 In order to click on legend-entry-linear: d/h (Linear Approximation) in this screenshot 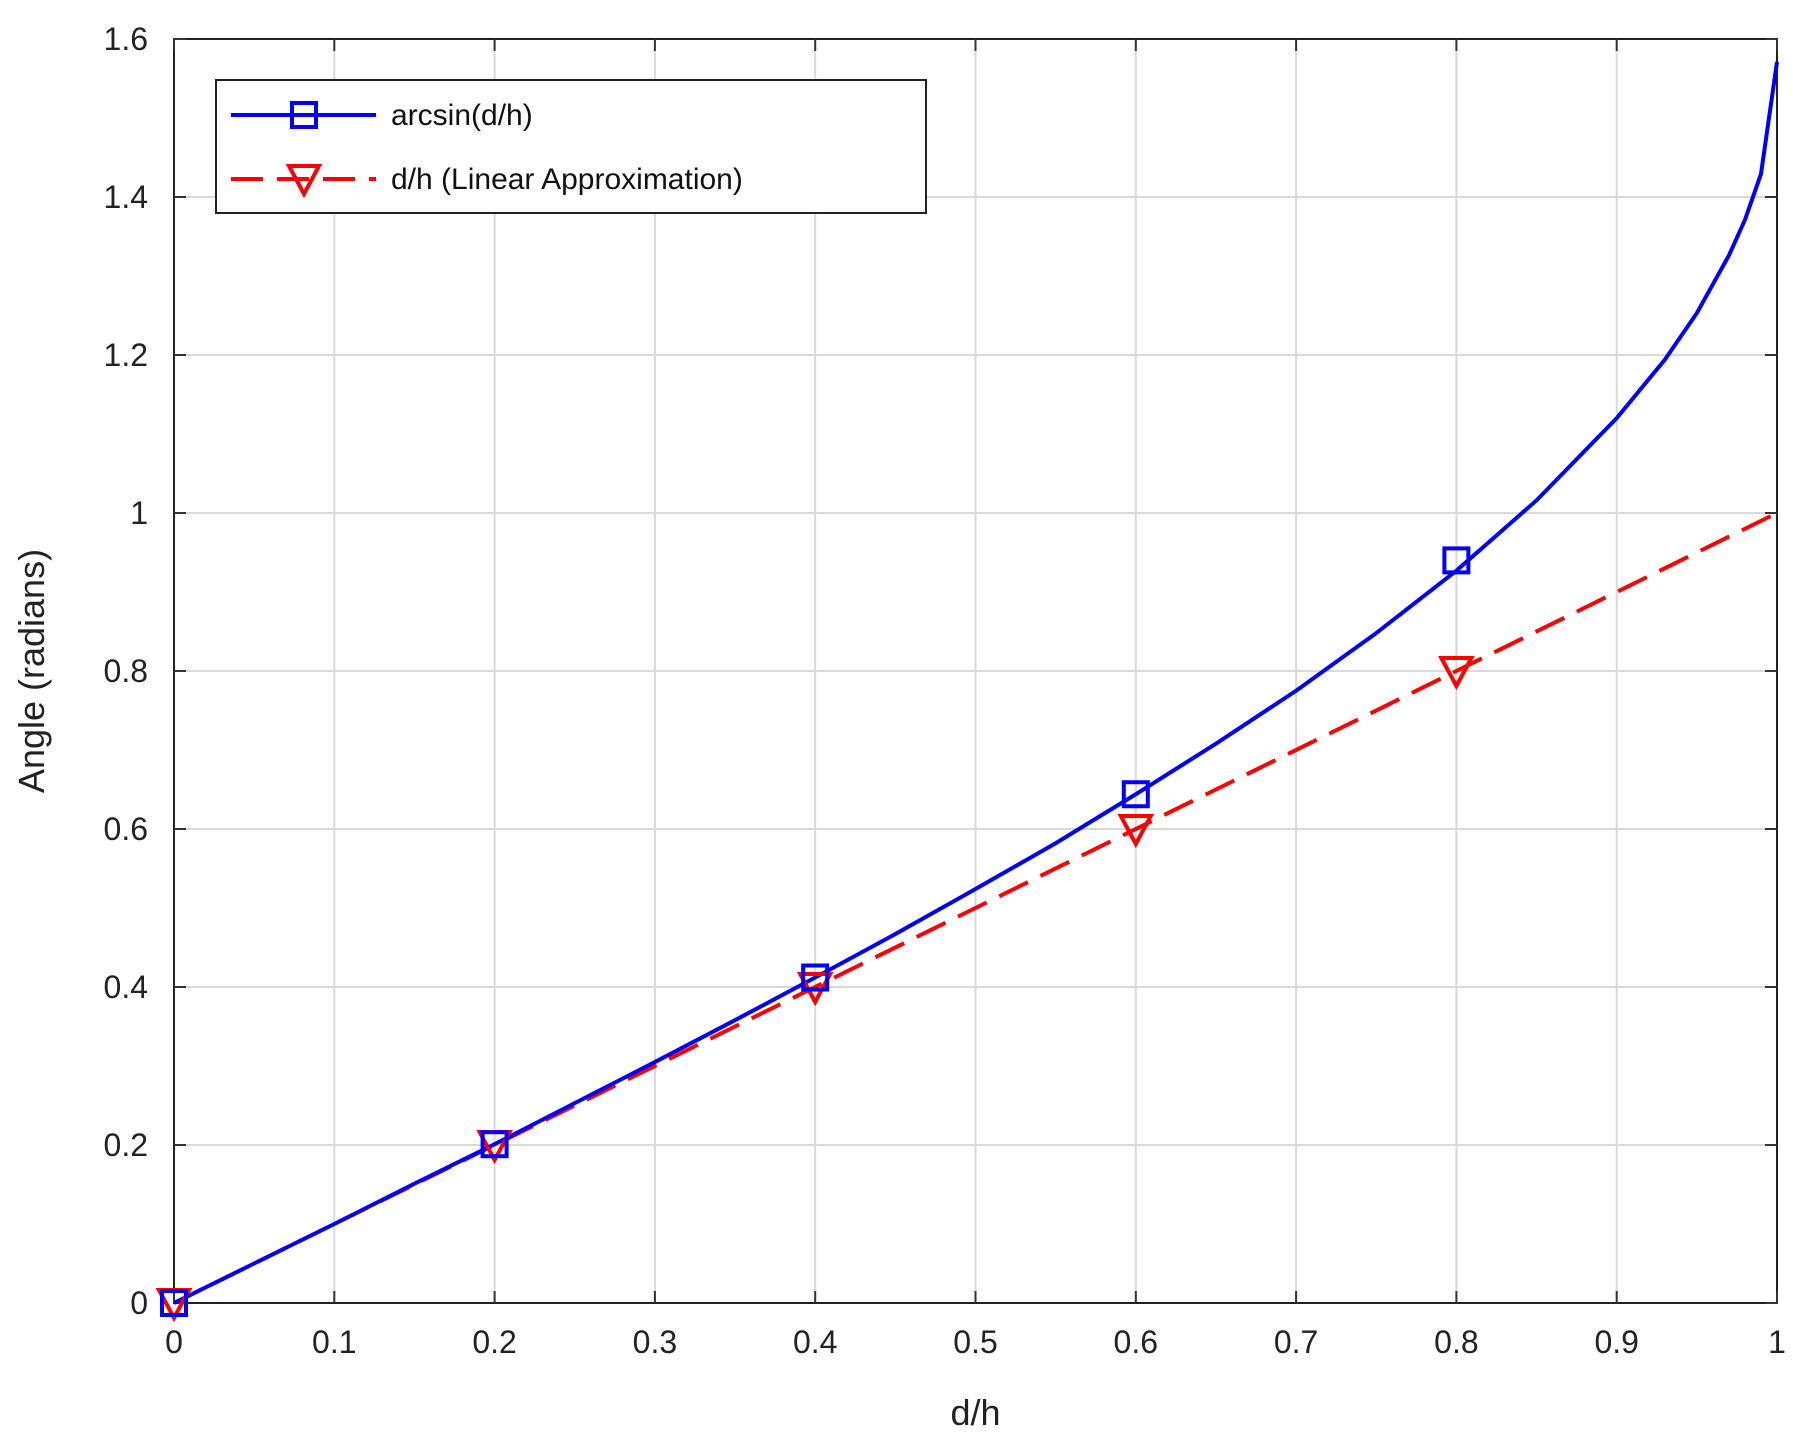, I will do `click(567, 179)`.